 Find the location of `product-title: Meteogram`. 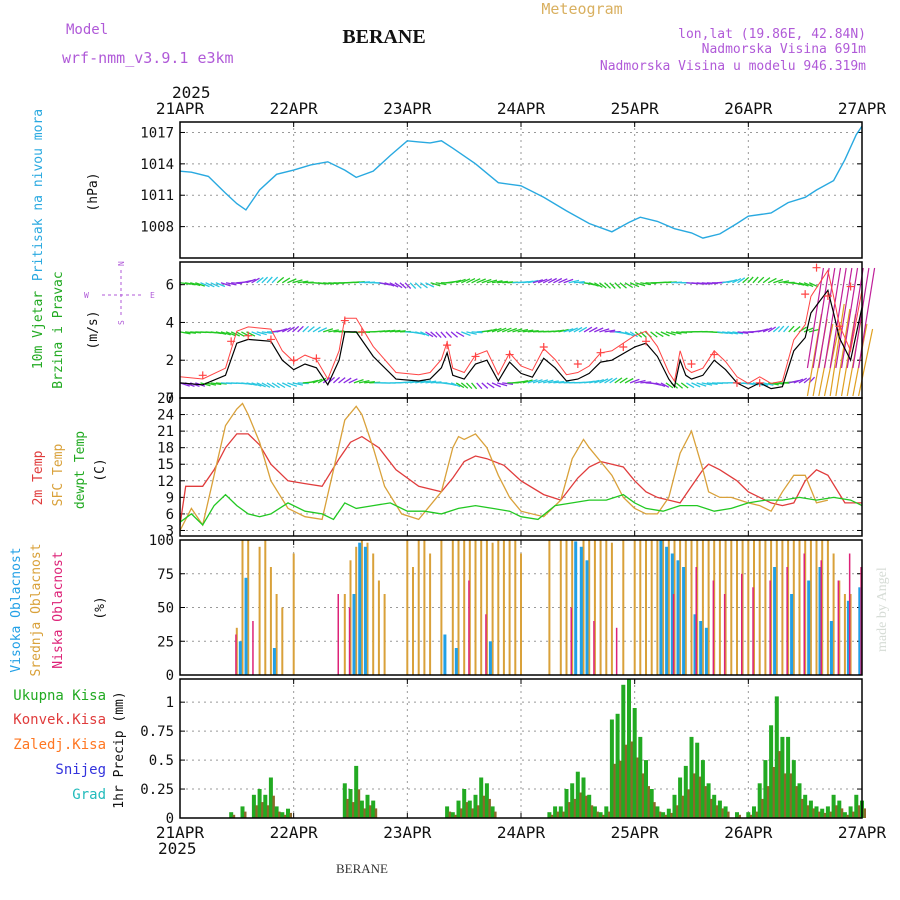

product-title: Meteogram is located at coordinates (581, 9).